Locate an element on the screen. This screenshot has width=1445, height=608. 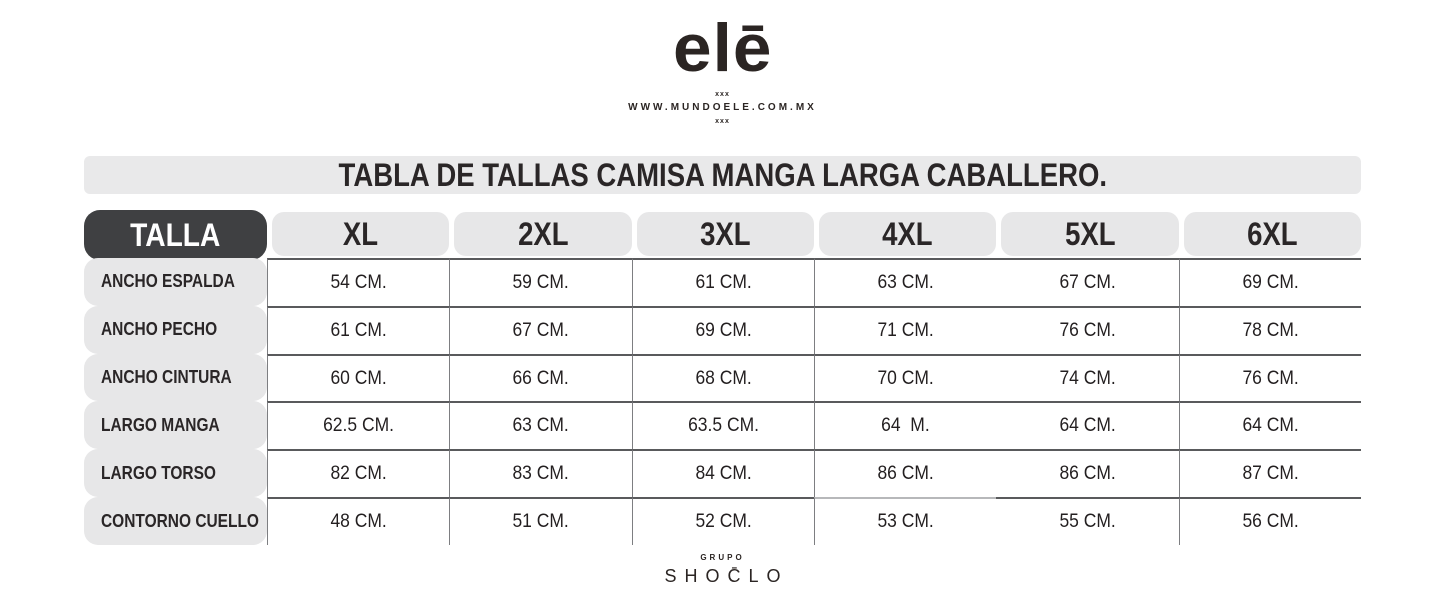
cell-ancho-espalda-4xl: 63 CM. is located at coordinates (905, 282).